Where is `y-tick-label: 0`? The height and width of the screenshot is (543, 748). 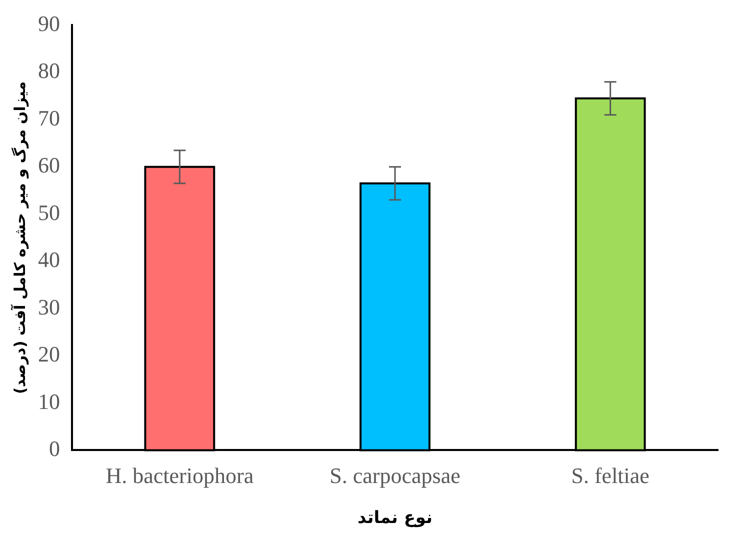 y-tick-label: 0 is located at coordinates (54, 448).